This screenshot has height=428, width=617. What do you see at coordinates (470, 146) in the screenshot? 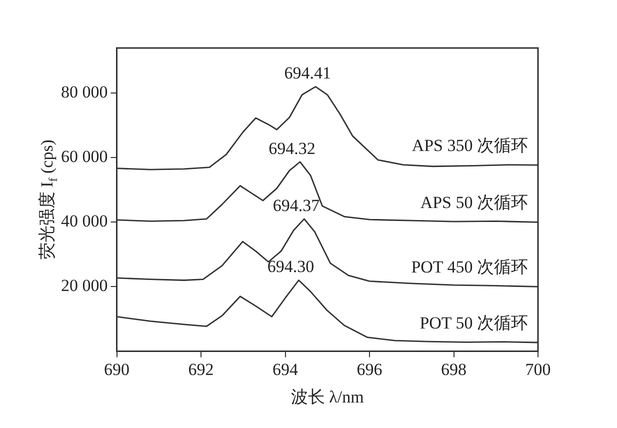
I see `series-label: APS 350 次循环` at bounding box center [470, 146].